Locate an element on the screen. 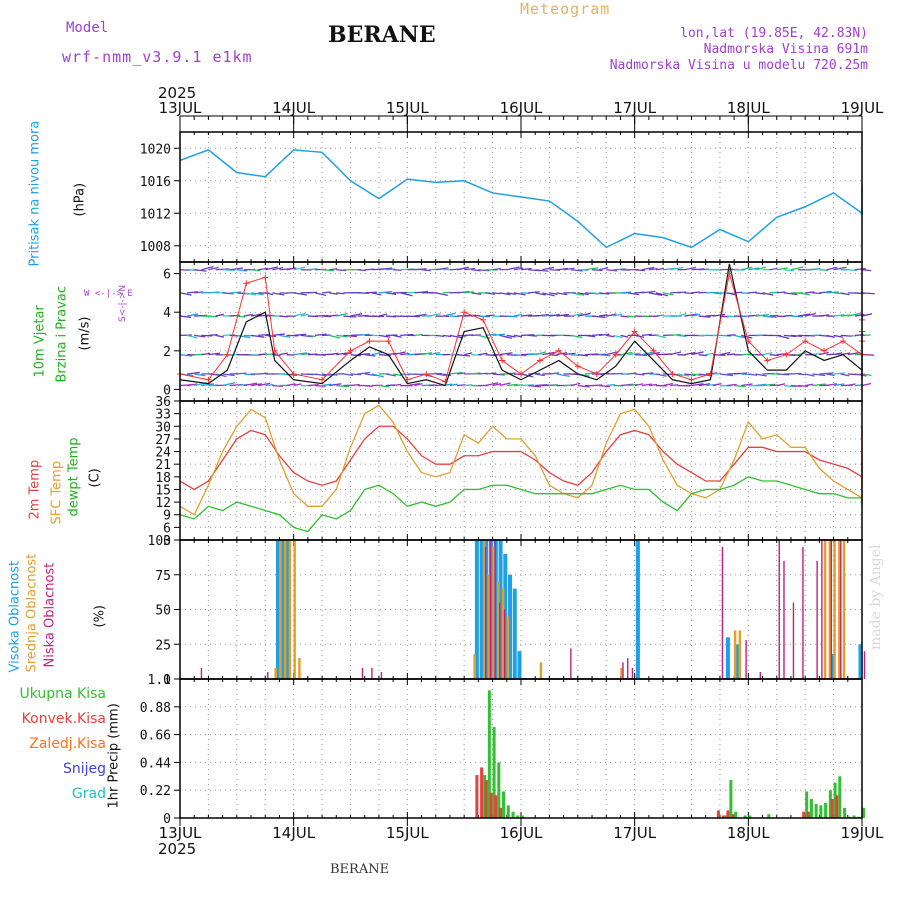 This screenshot has width=900, height=900. temp-sfc-line is located at coordinates (521, 460).